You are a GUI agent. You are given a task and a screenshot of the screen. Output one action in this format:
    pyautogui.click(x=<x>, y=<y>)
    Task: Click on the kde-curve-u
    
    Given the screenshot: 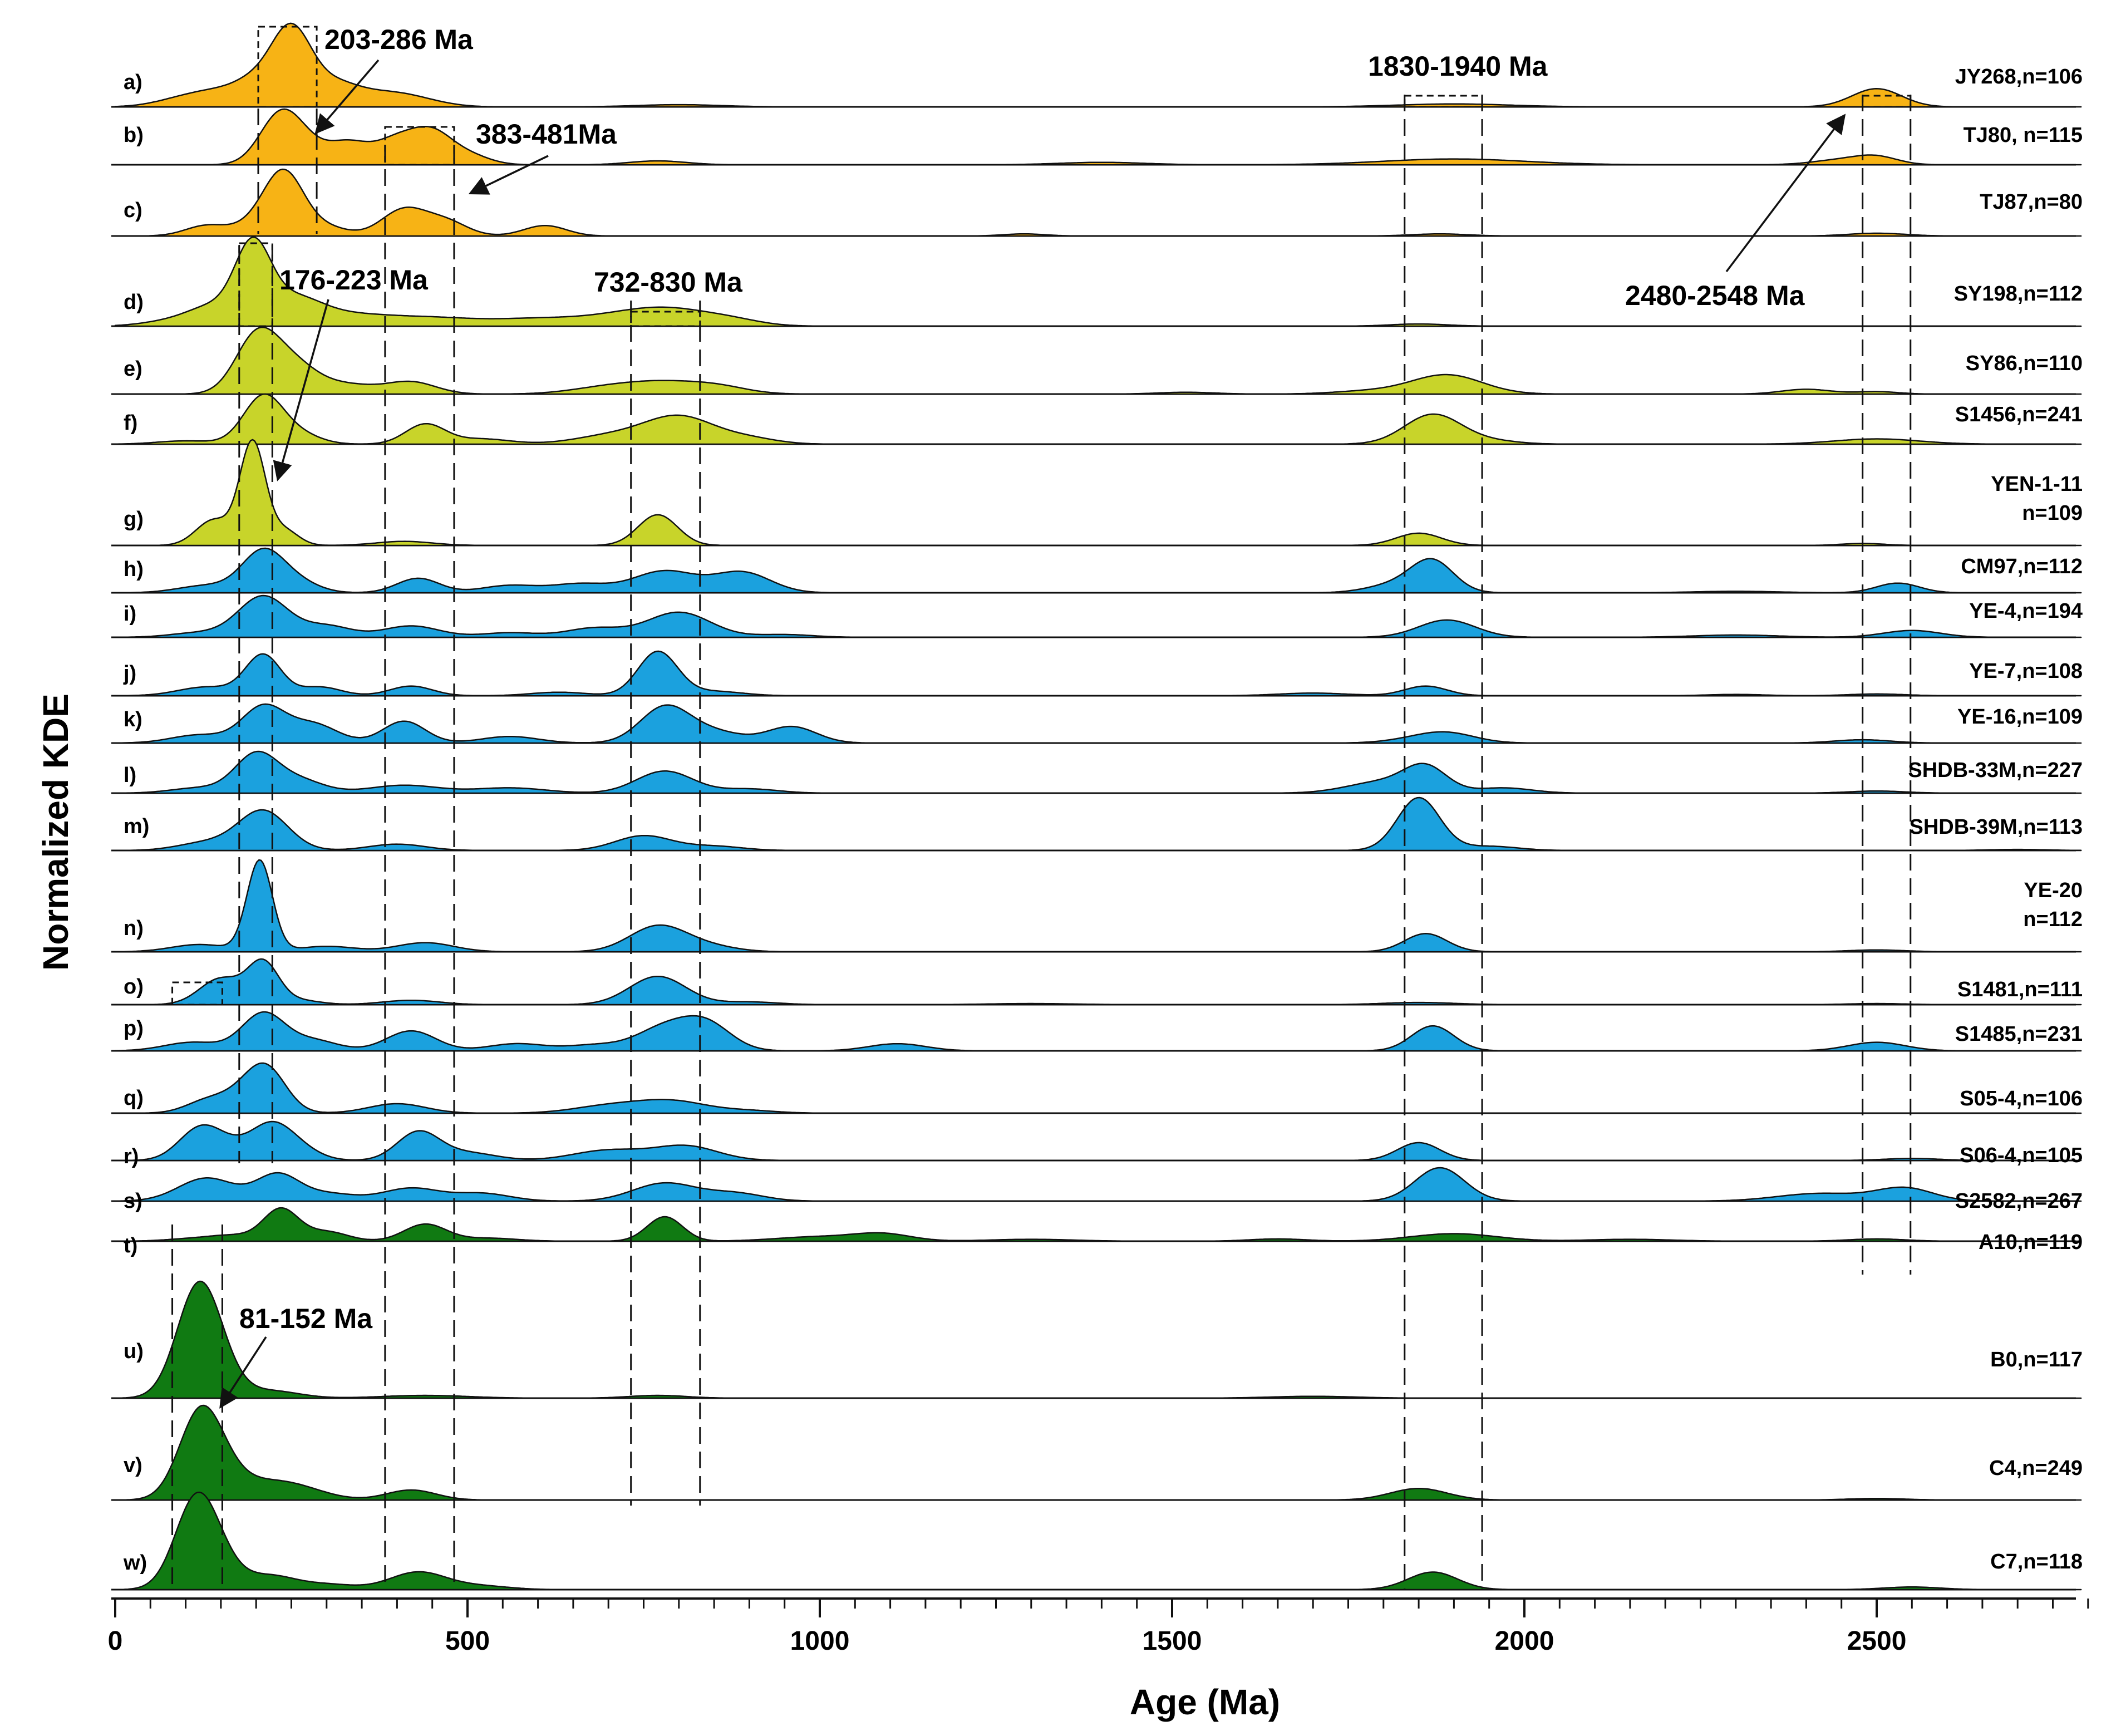 What is the action you would take?
    pyautogui.click(x=1098, y=1339)
    